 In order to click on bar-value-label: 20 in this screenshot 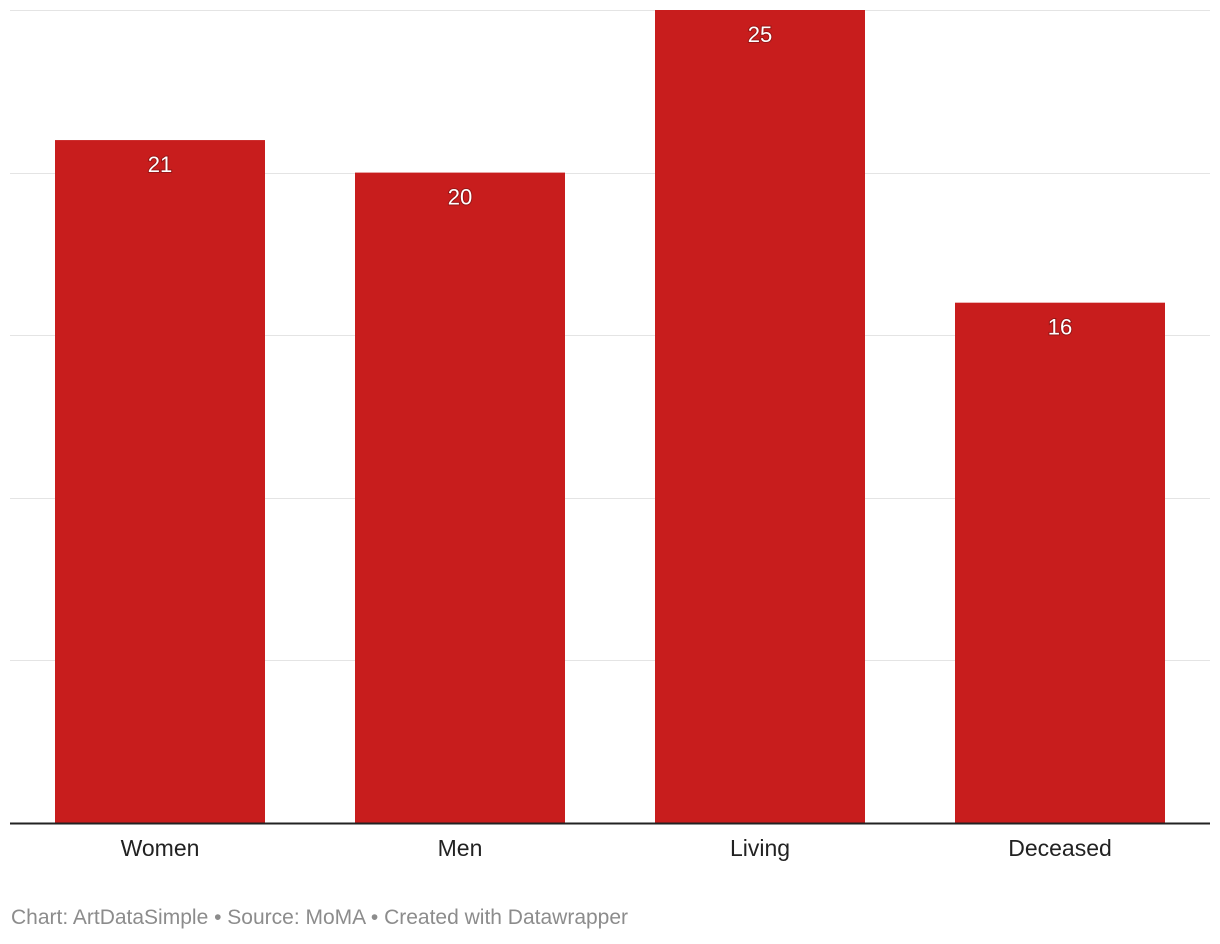, I will do `click(460, 197)`.